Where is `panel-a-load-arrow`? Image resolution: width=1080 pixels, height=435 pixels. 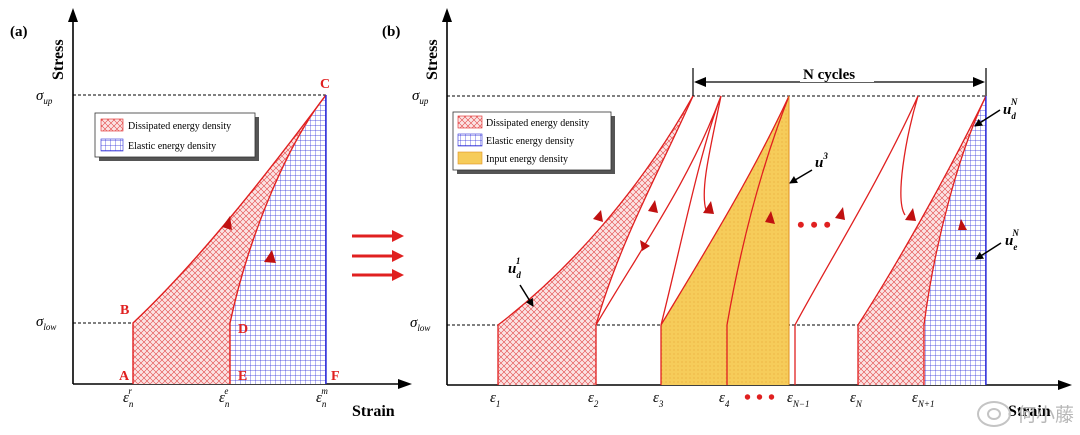 panel-a-load-arrow is located at coordinates (227, 223).